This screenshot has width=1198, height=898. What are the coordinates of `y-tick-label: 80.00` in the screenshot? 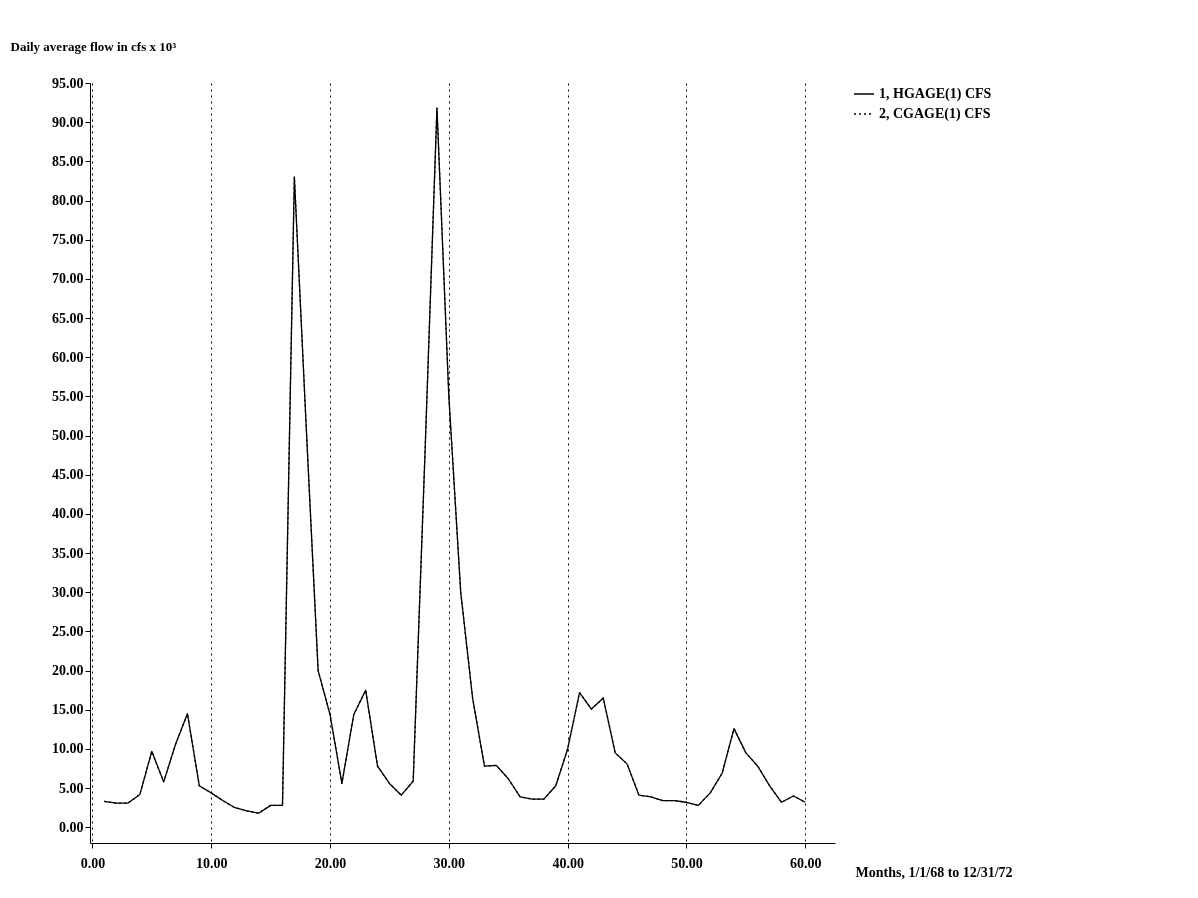 It's located at (68, 201).